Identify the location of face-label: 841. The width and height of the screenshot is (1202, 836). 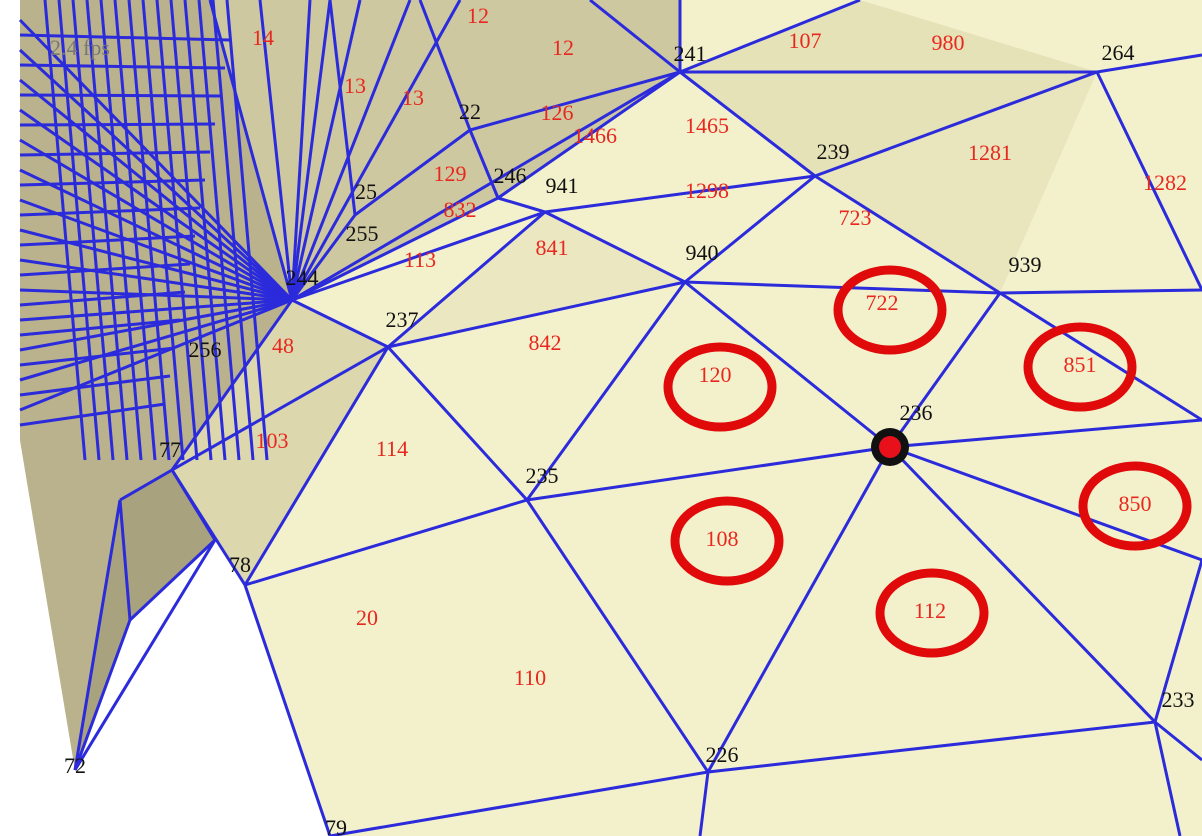
(552, 247).